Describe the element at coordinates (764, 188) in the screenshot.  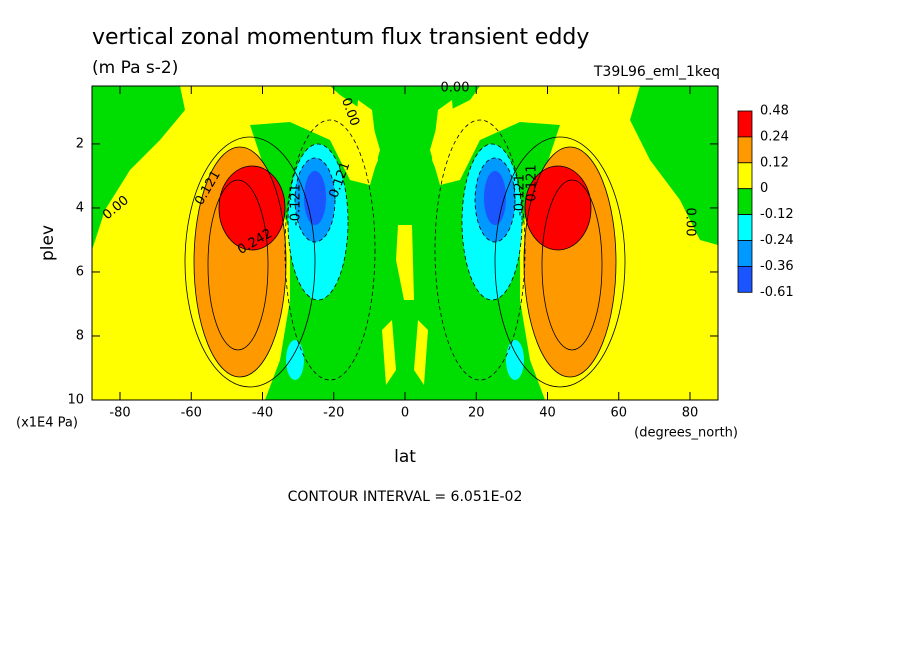
I see `colorbar-label: 0` at that location.